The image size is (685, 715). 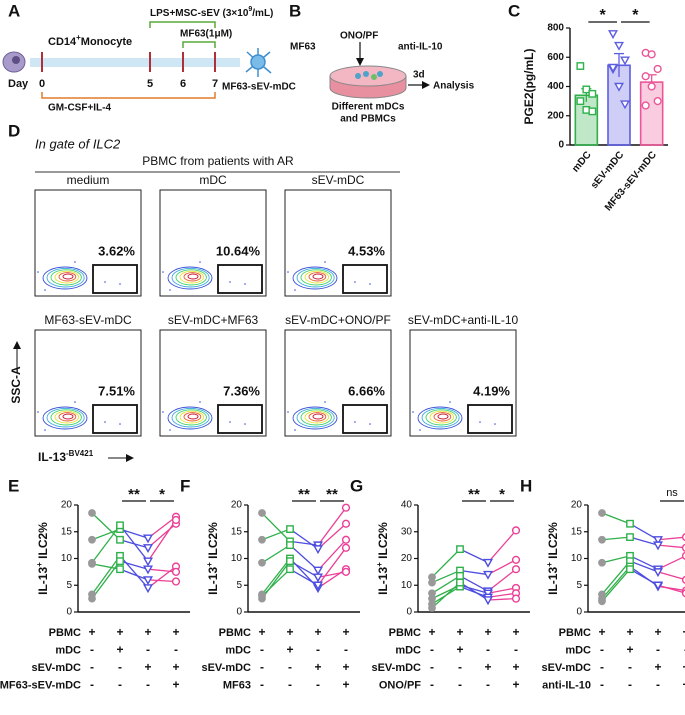 I want to click on panel-letter: A, so click(x=14, y=10).